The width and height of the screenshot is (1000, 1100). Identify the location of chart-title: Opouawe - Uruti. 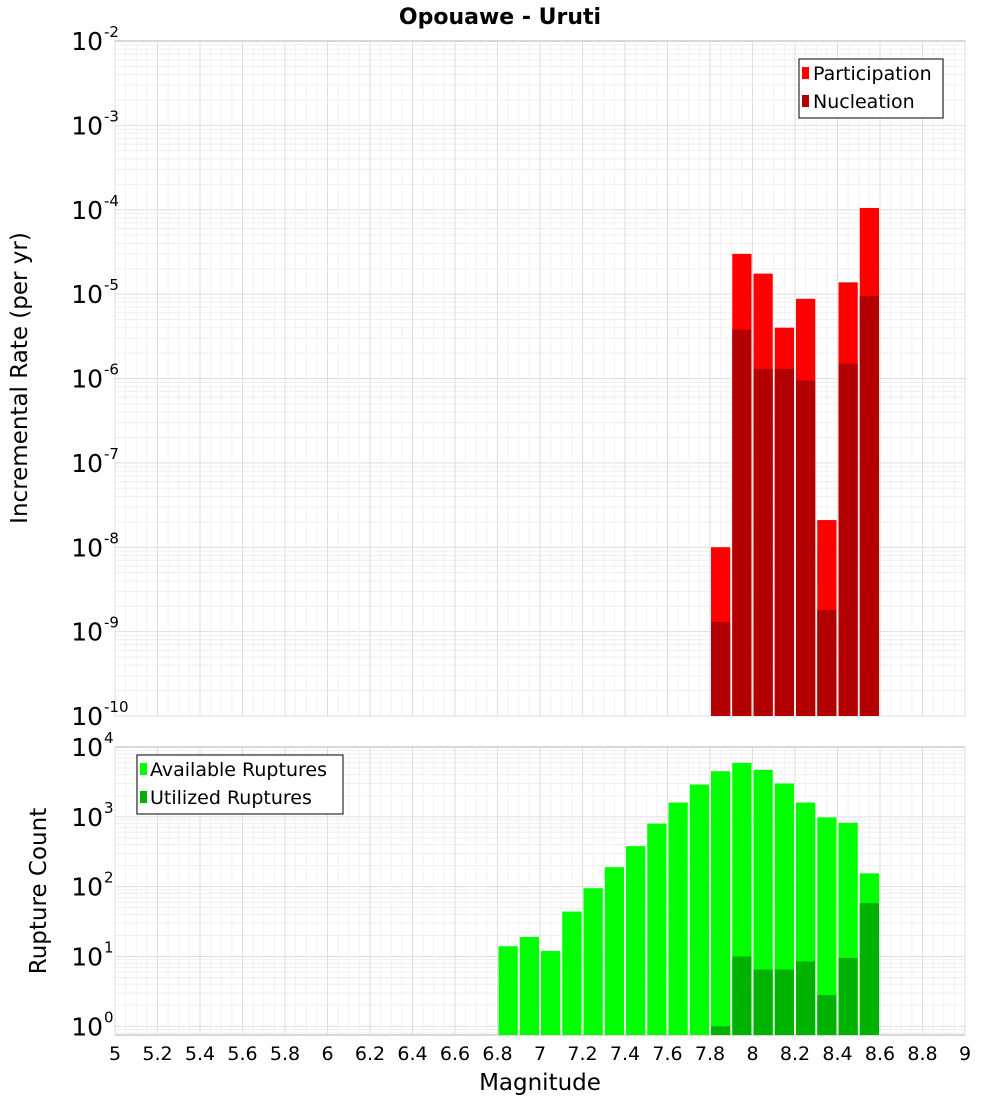
(500, 17).